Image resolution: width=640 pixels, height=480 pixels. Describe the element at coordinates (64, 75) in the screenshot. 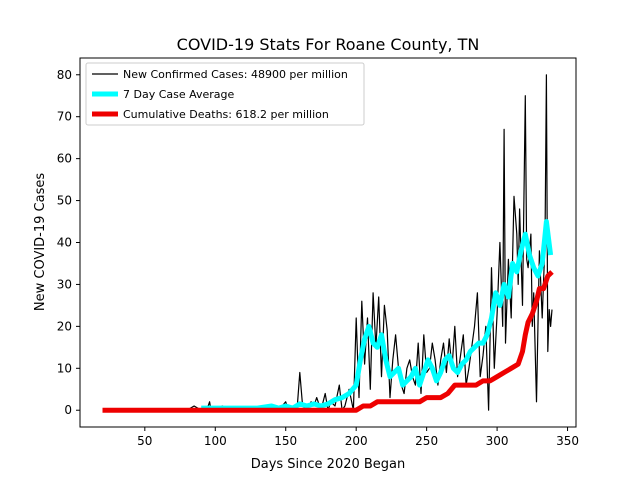

I see `y-tick-label: 80` at that location.